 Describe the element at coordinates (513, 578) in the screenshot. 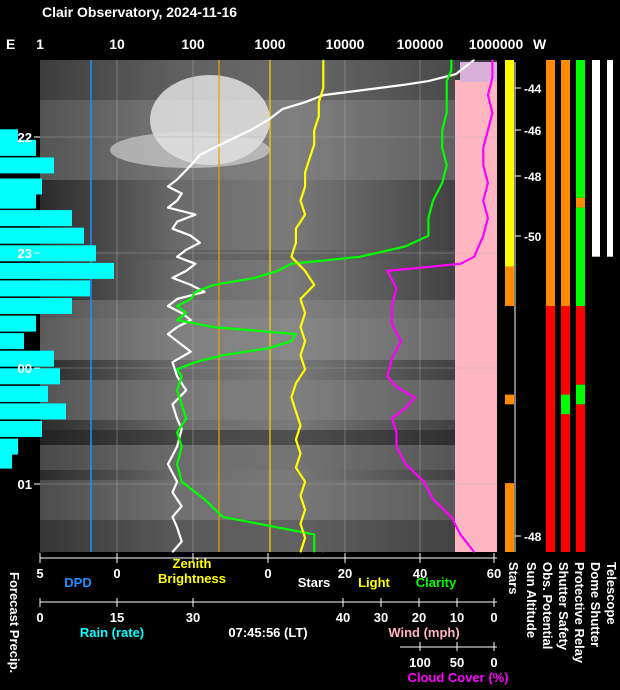

I see `stars-vlabel: Stars` at that location.